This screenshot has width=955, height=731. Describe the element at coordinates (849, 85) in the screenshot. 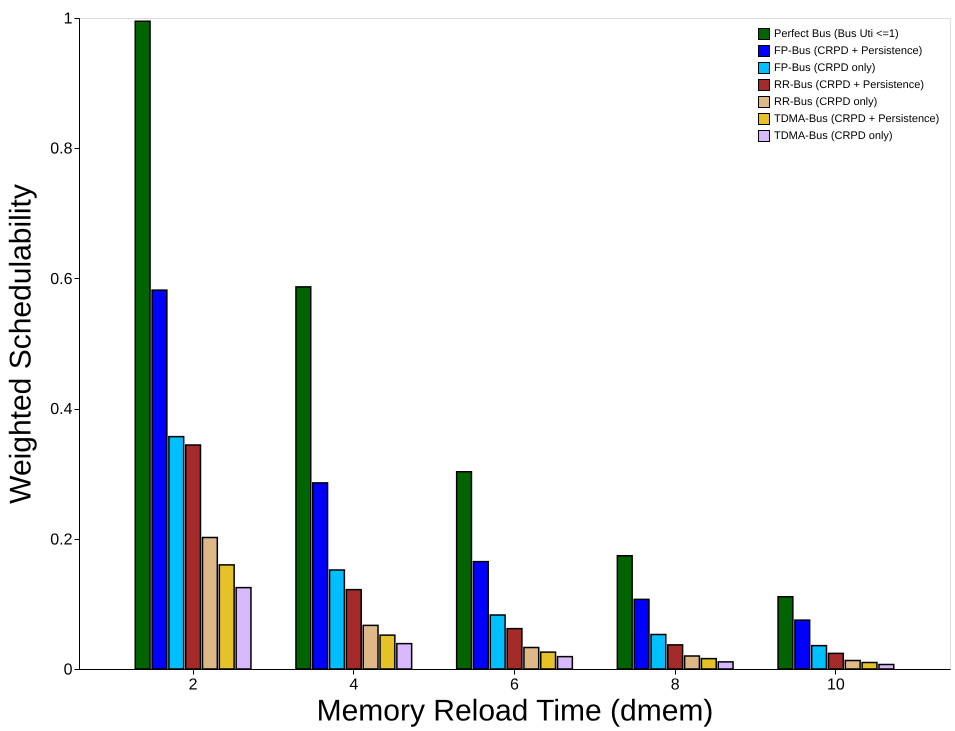

I see `legend-label: RR-Bus (CRPD + Persistence)` at that location.